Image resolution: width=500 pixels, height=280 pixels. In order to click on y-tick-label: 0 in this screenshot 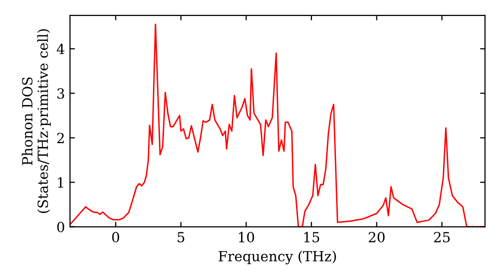, I will do `click(60, 227)`.